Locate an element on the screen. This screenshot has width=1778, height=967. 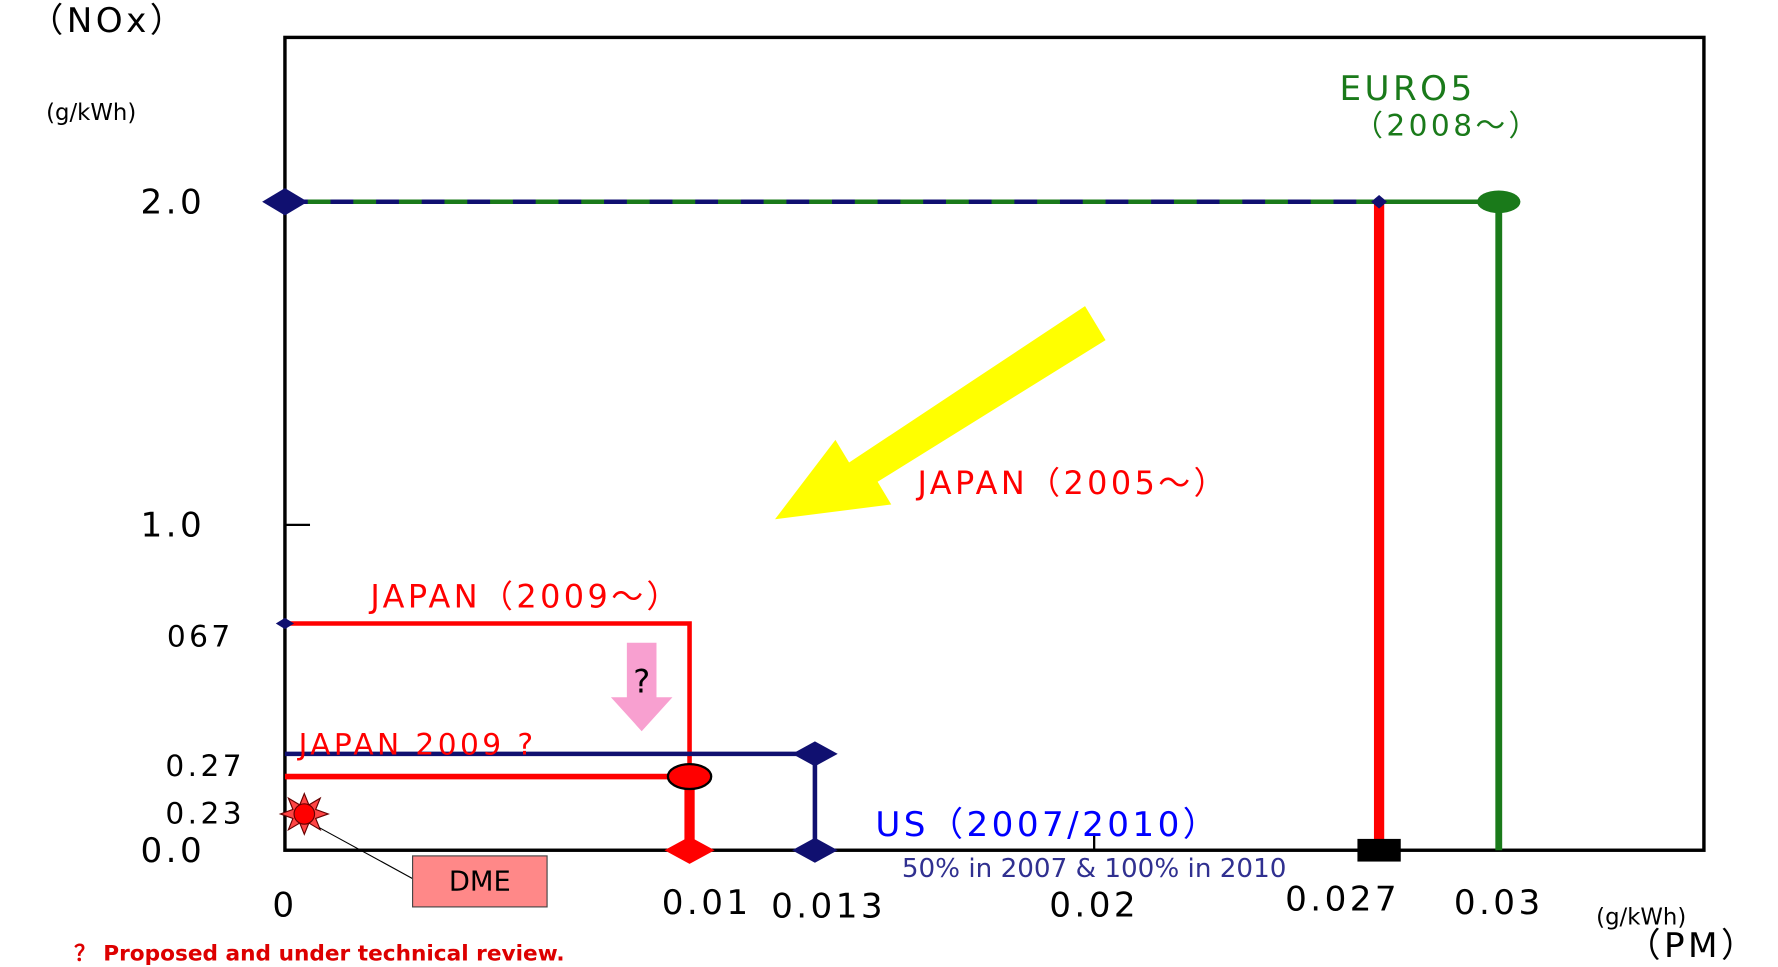
euro5-year: （2008～） is located at coordinates (1447, 126).